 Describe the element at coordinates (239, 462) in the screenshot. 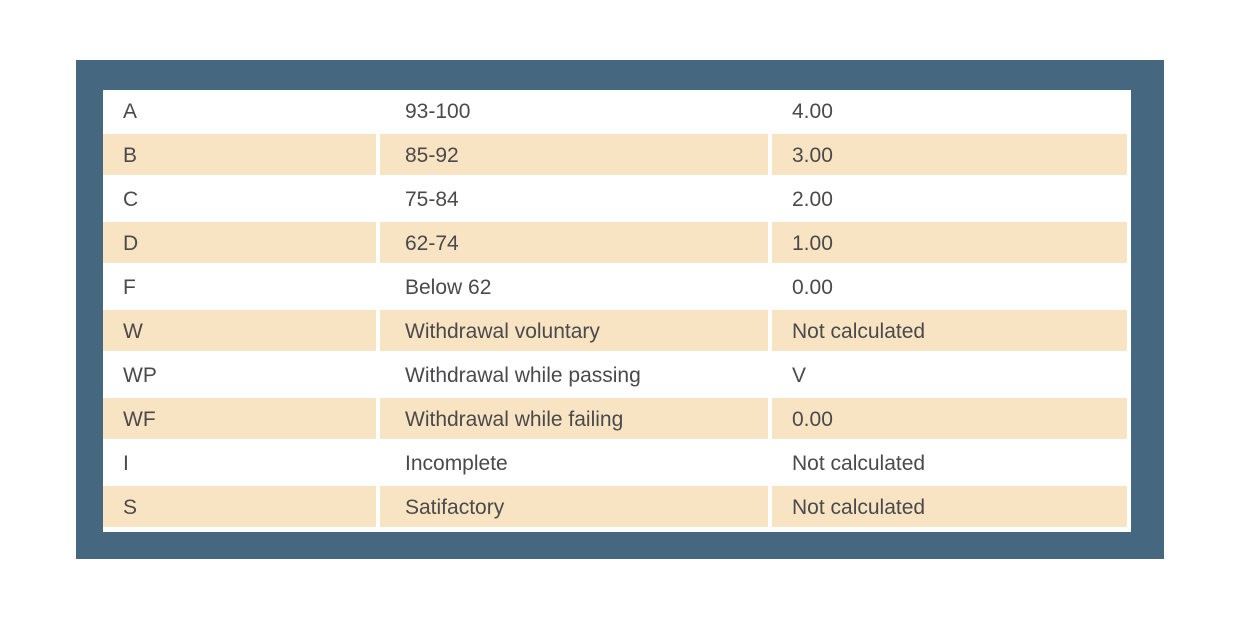

I see `grade-cell: I` at that location.